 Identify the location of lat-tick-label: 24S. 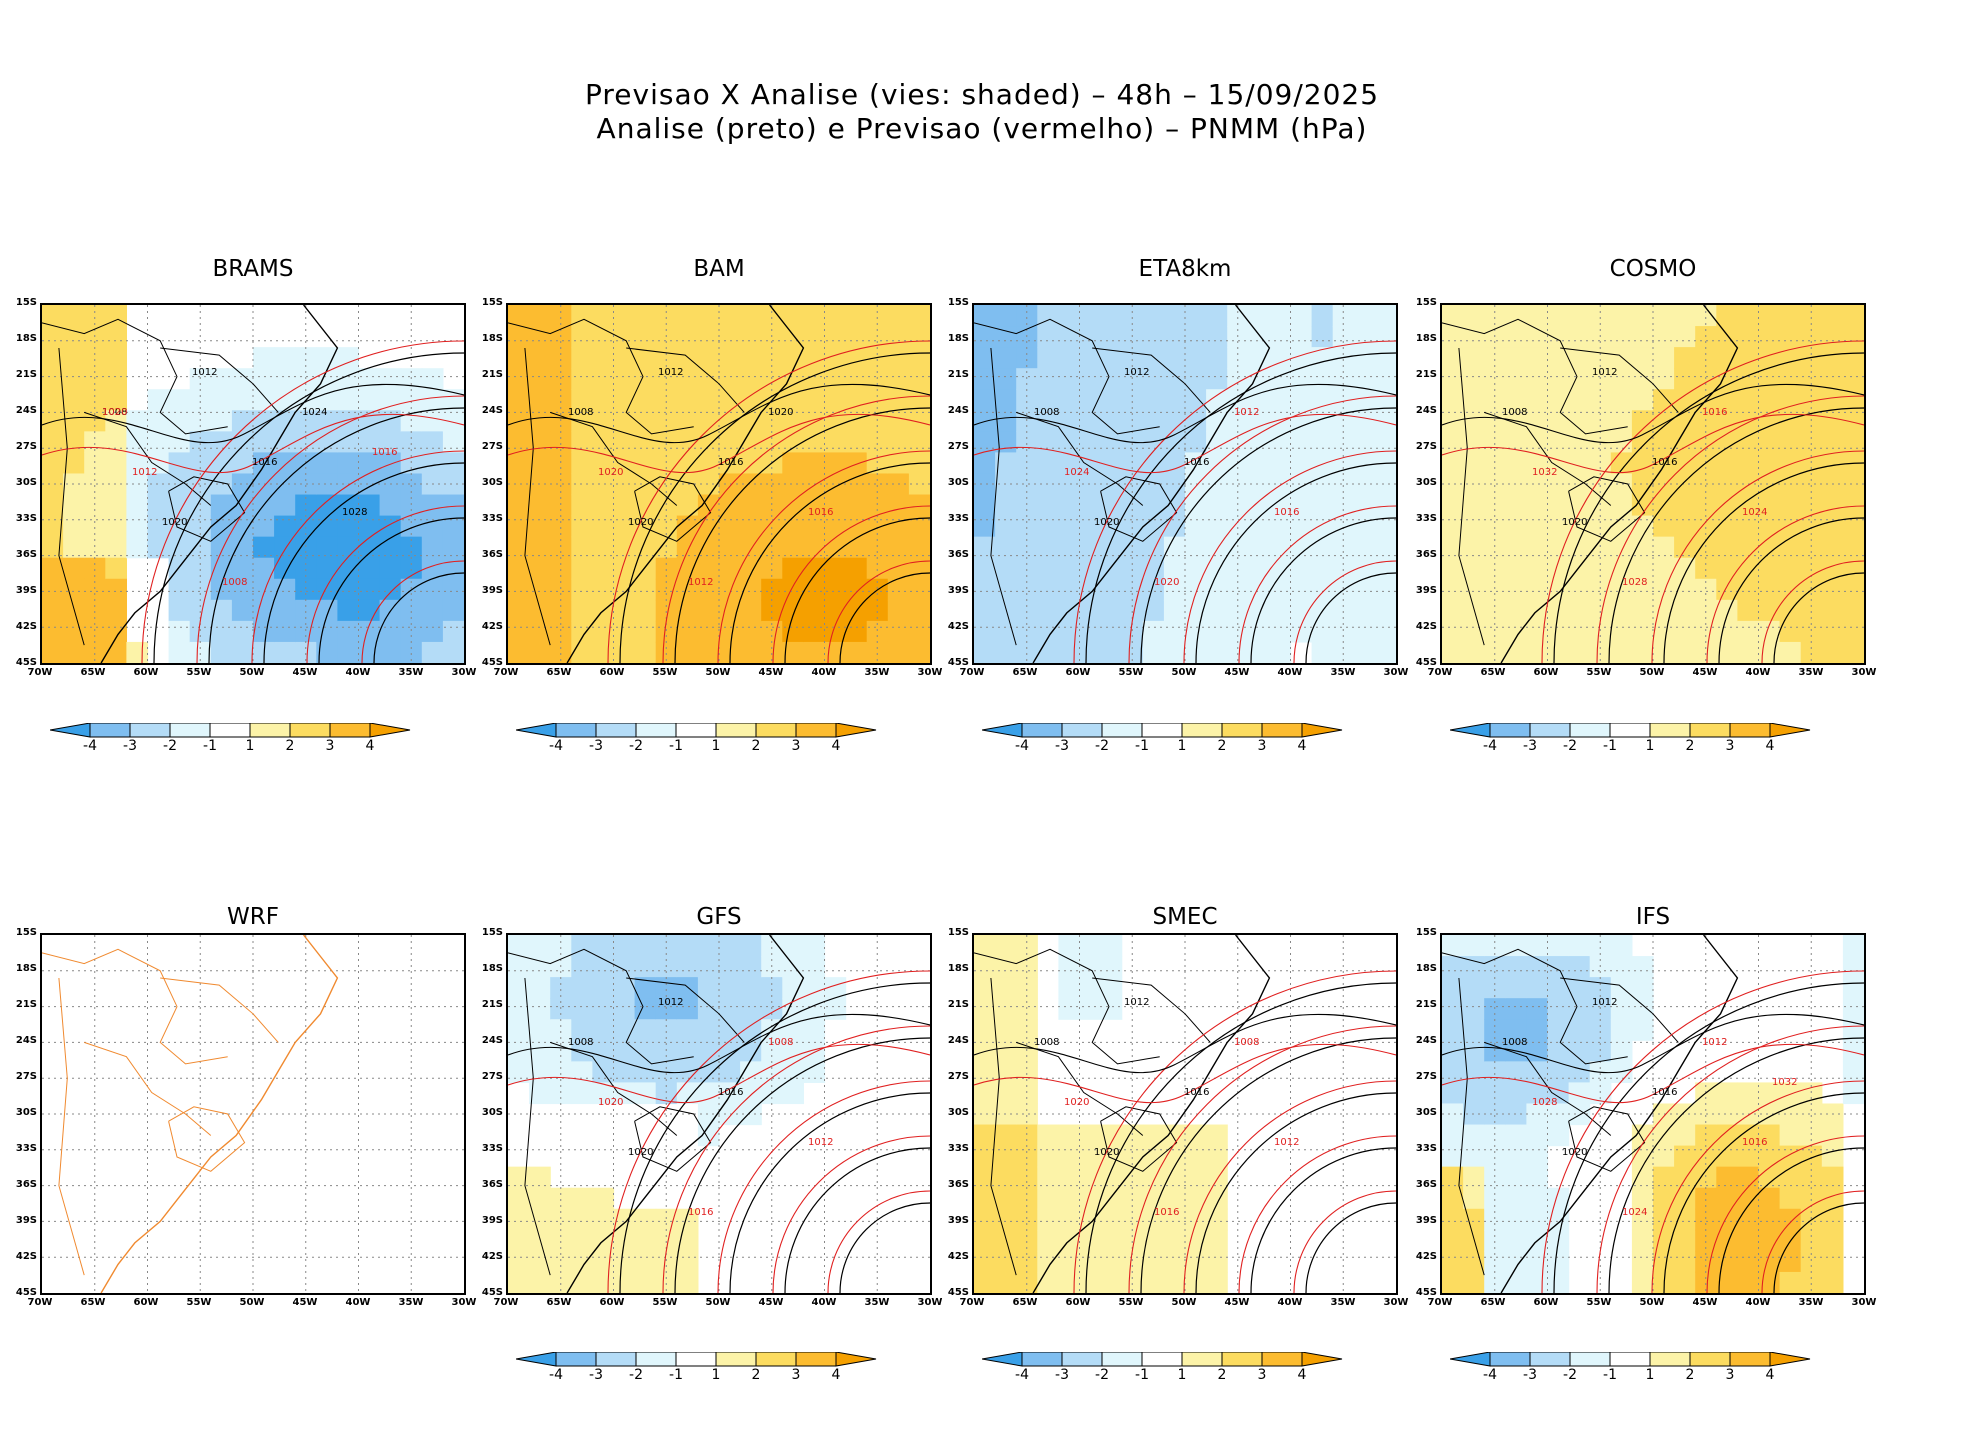
(958, 1040).